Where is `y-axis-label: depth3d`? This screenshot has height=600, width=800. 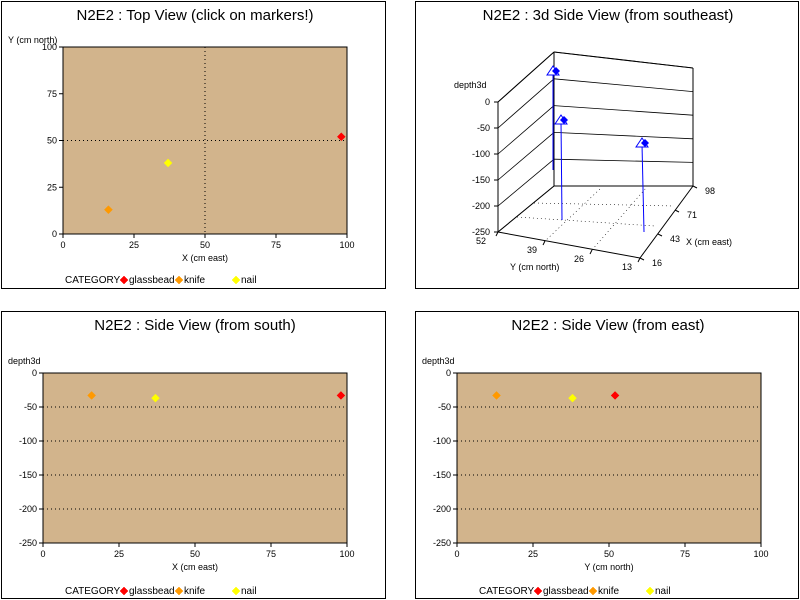
y-axis-label: depth3d is located at coordinates (438, 361).